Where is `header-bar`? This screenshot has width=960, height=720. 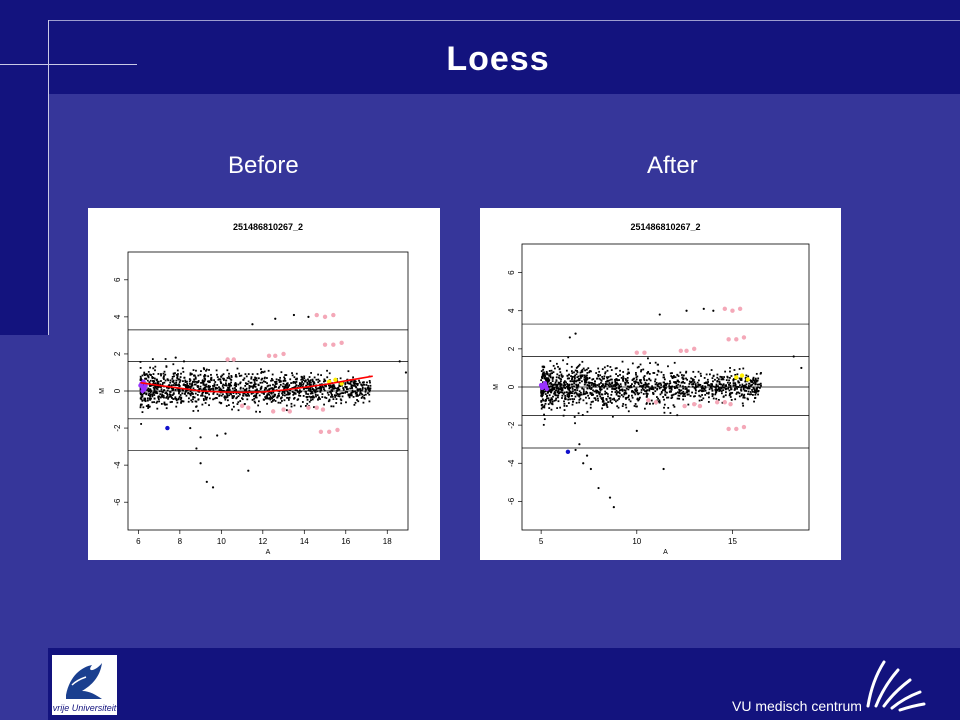 header-bar is located at coordinates (504, 47).